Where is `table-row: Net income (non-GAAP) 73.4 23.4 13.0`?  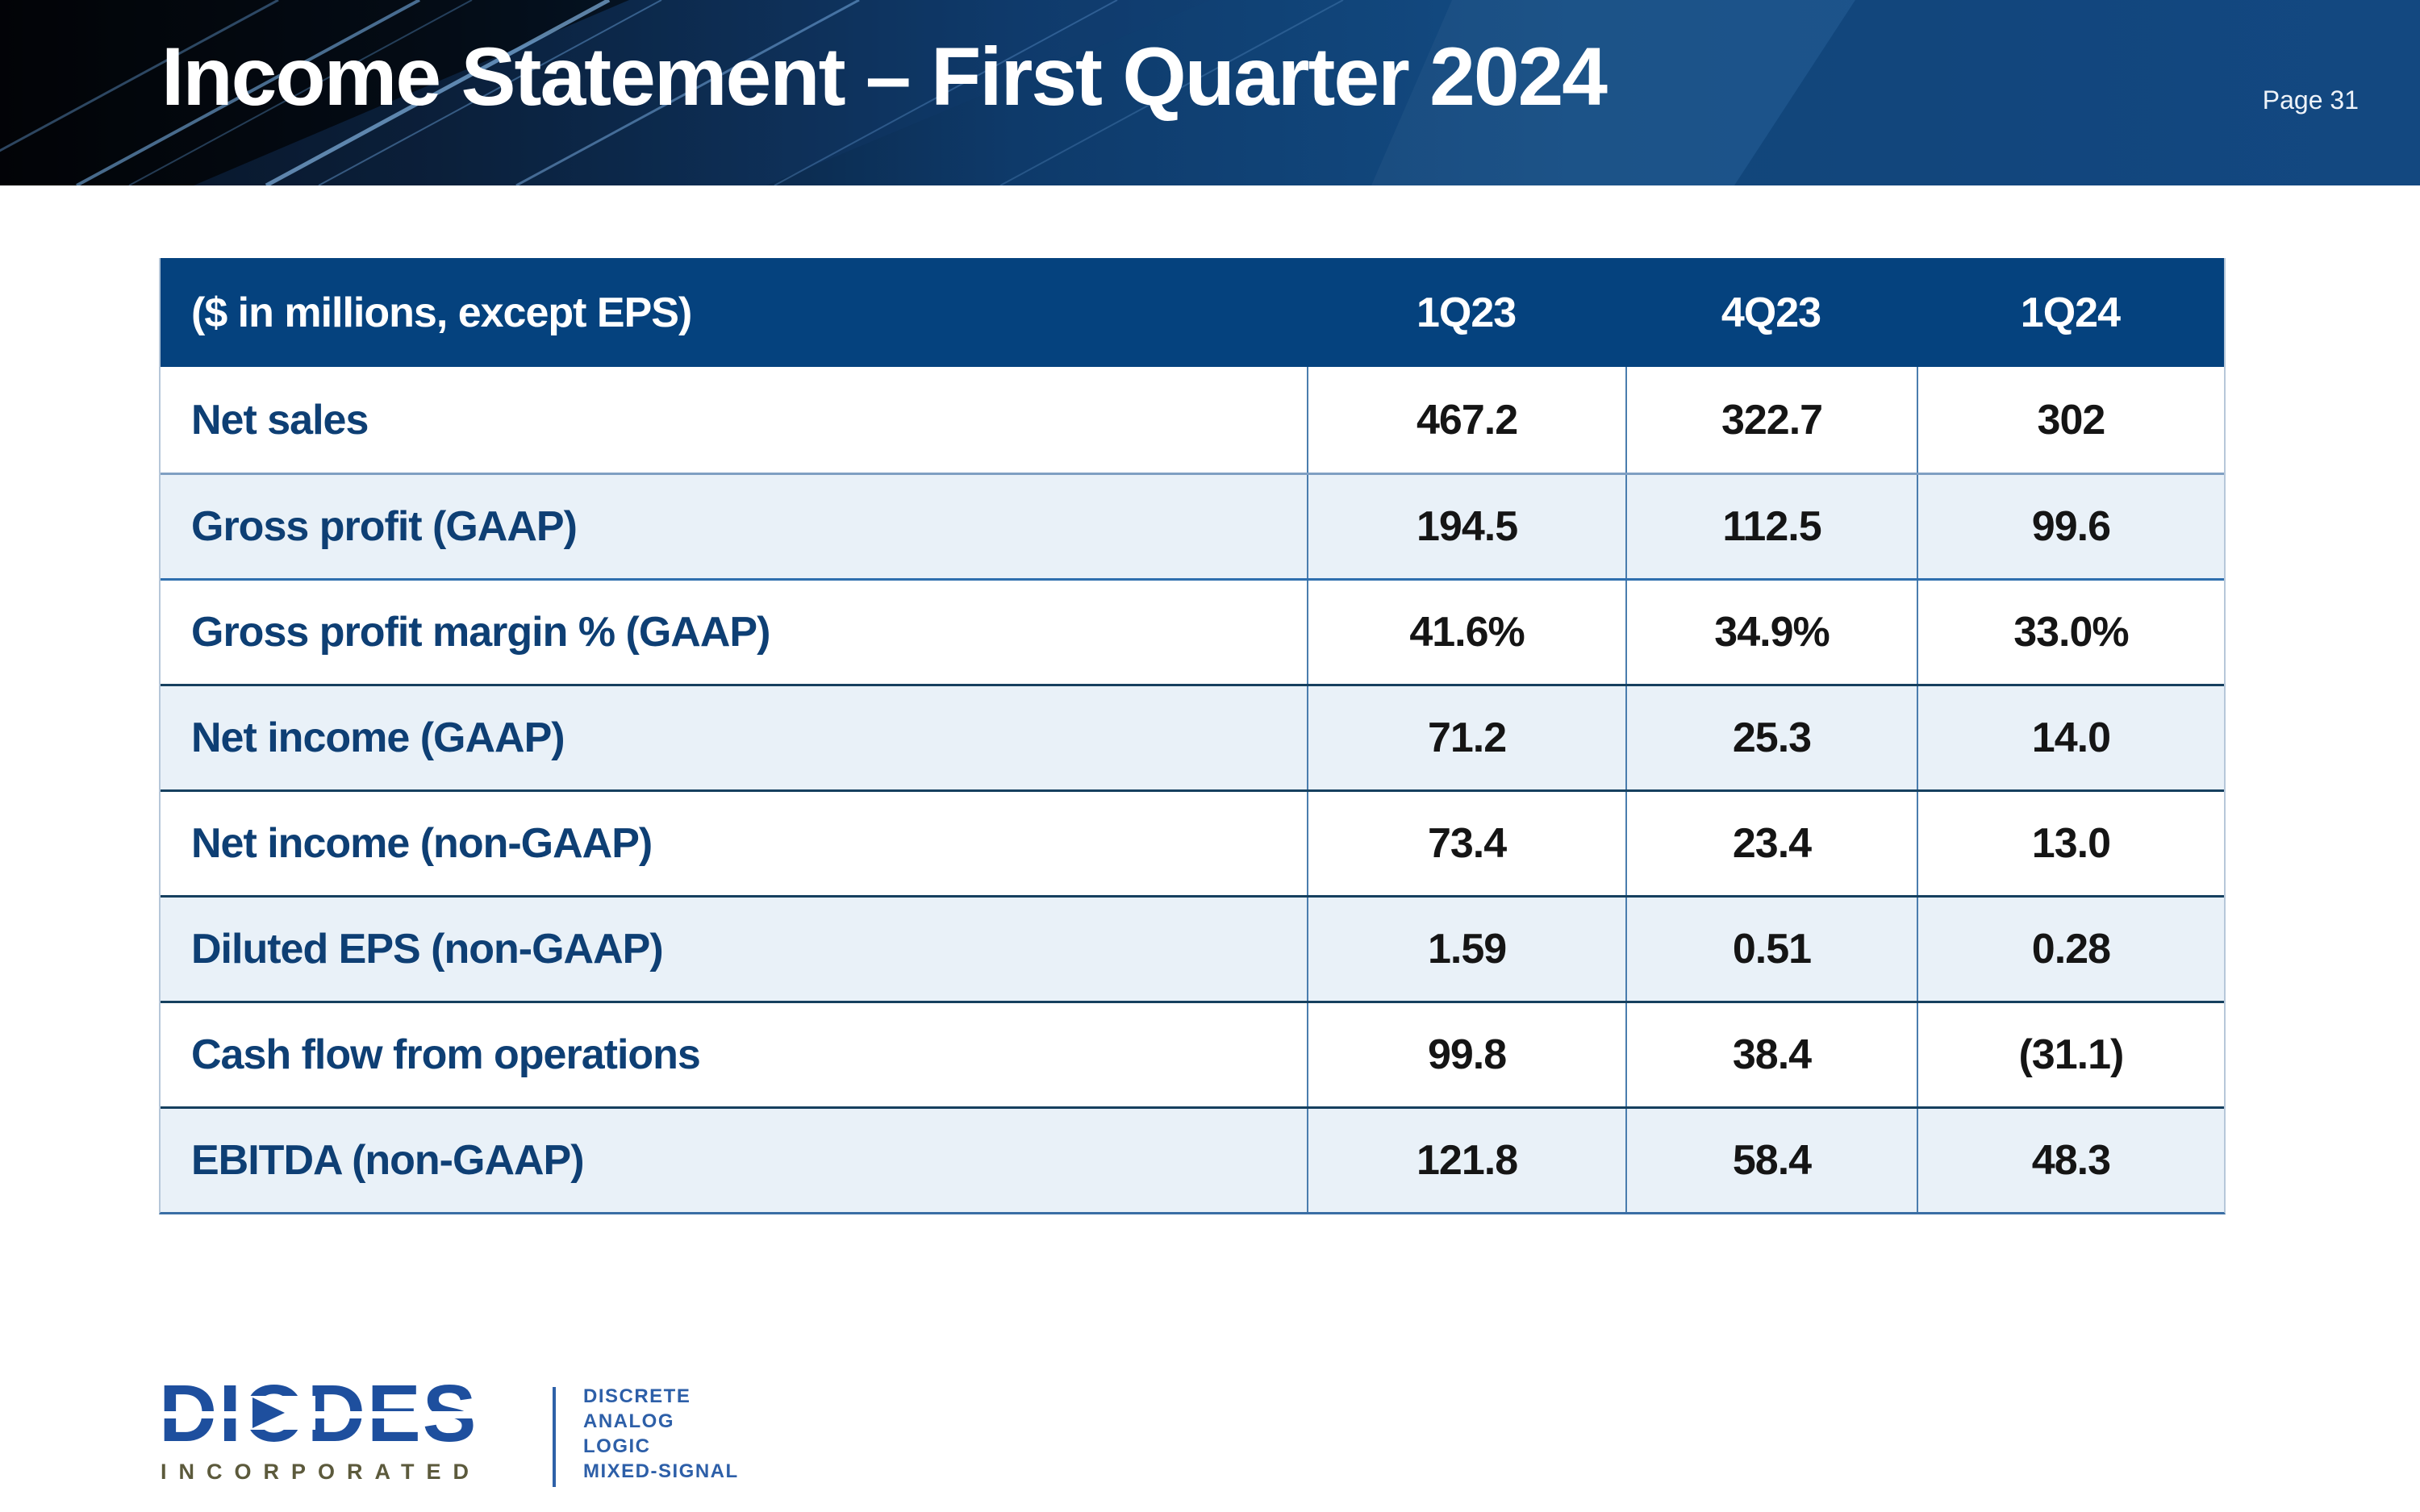 table-row: Net income (non-GAAP) 73.4 23.4 13.0 is located at coordinates (1192, 842).